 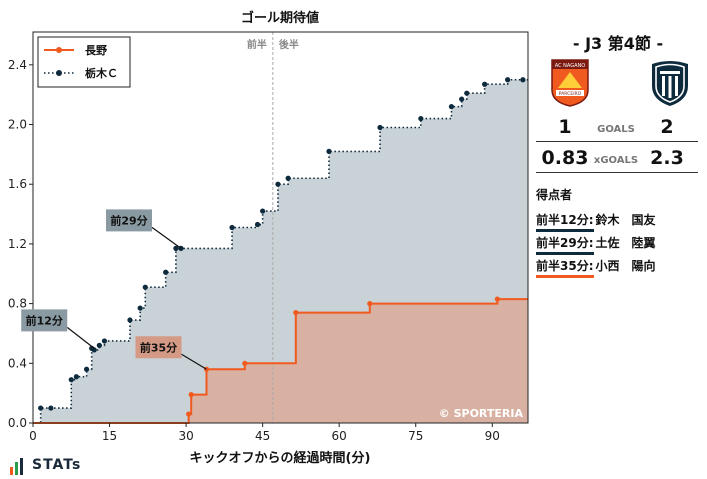 I want to click on watermark: © SPORTERIA, so click(x=481, y=413).